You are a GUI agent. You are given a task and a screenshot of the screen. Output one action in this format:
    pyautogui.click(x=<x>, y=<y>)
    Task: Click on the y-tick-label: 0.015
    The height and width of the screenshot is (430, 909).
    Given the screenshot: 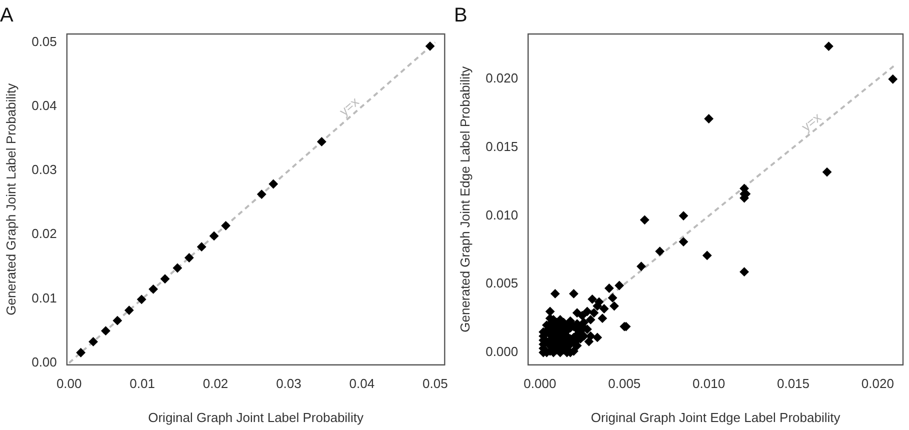 What is the action you would take?
    pyautogui.click(x=502, y=146)
    